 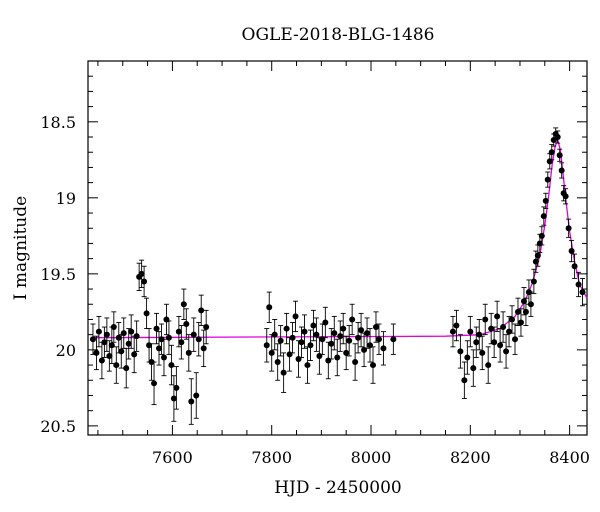 I want to click on x-tick-label: 8200, so click(x=470, y=457).